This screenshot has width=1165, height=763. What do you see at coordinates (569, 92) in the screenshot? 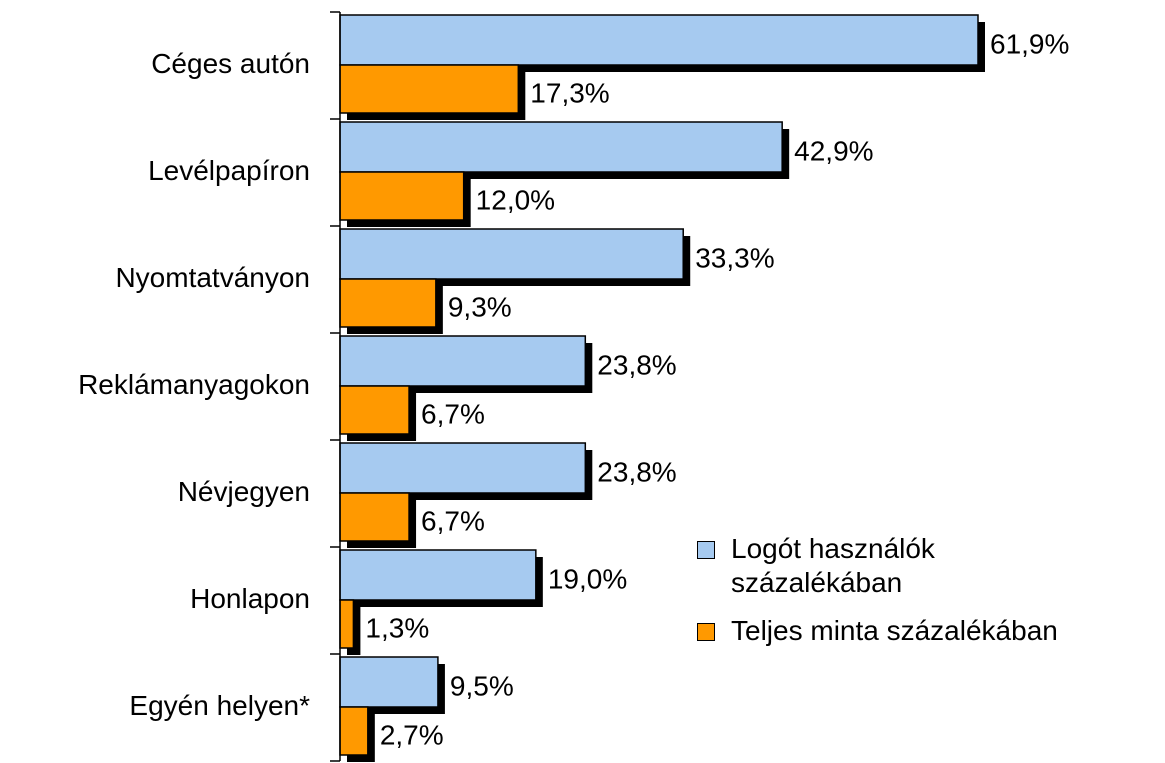
I see `value-label: 17,3%` at bounding box center [569, 92].